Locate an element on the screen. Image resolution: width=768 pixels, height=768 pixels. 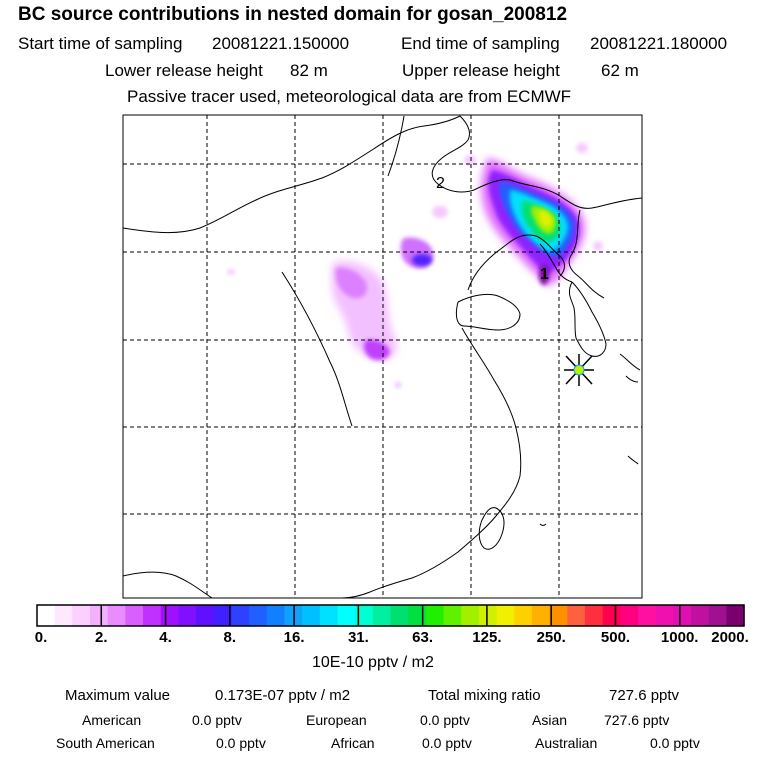
plume-central is located at coordinates (330, 312).